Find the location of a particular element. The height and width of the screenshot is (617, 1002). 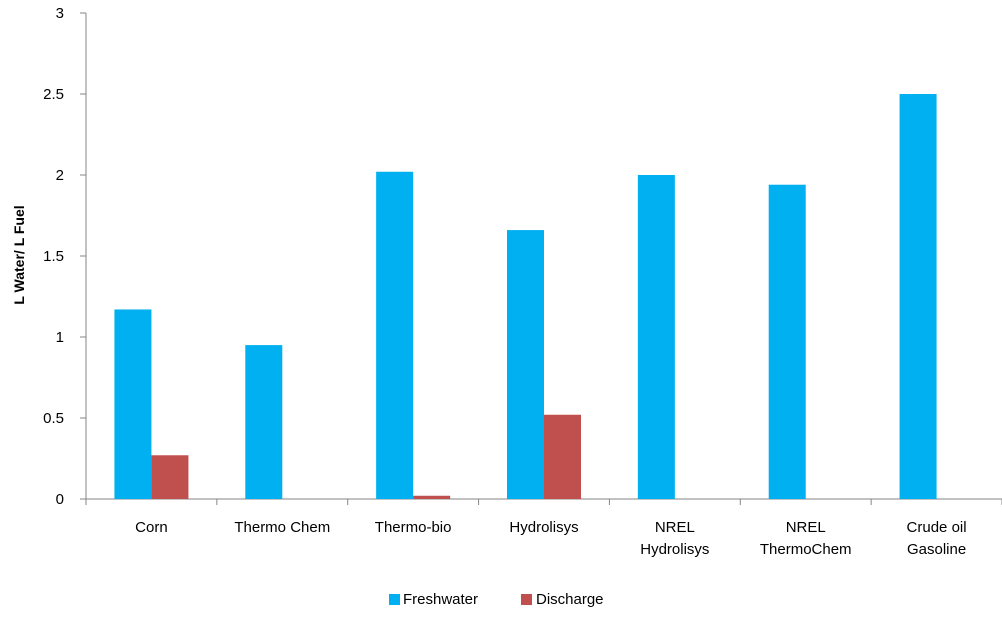

x-category-label: Thermo Chem is located at coordinates (282, 527).